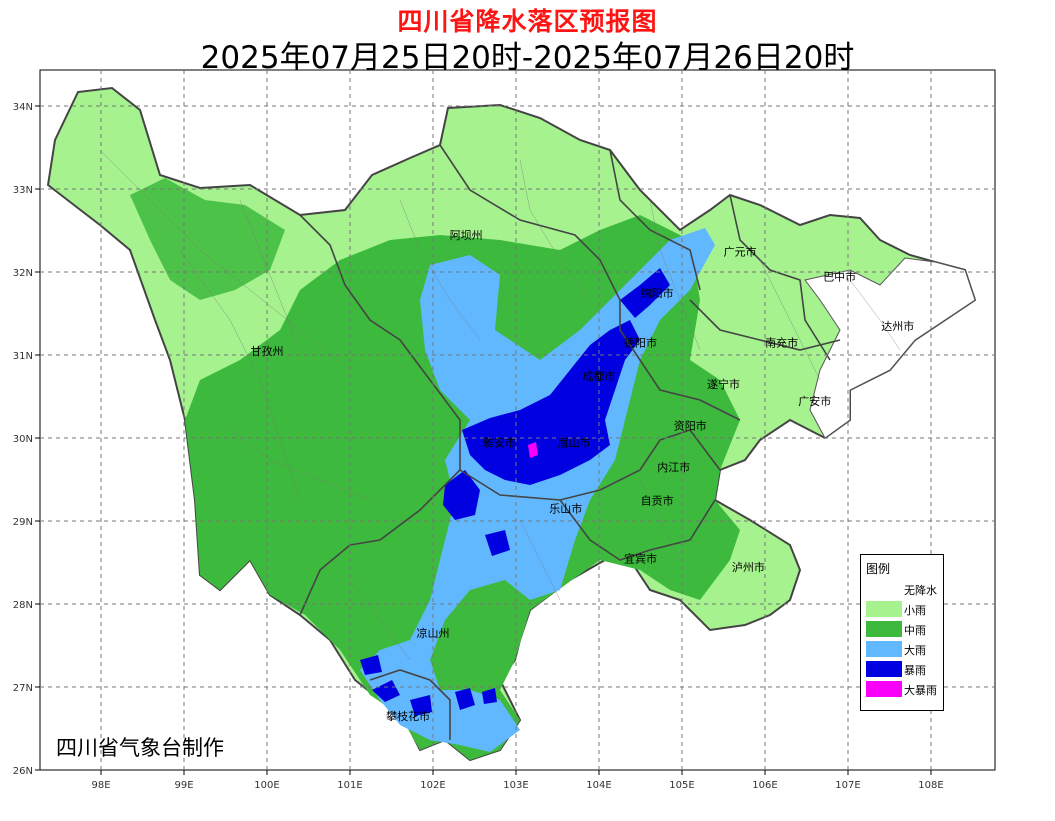 Image resolution: width=1055 pixels, height=821 pixels. Describe the element at coordinates (897, 326) in the screenshot. I see `city-label: 达州市` at that location.